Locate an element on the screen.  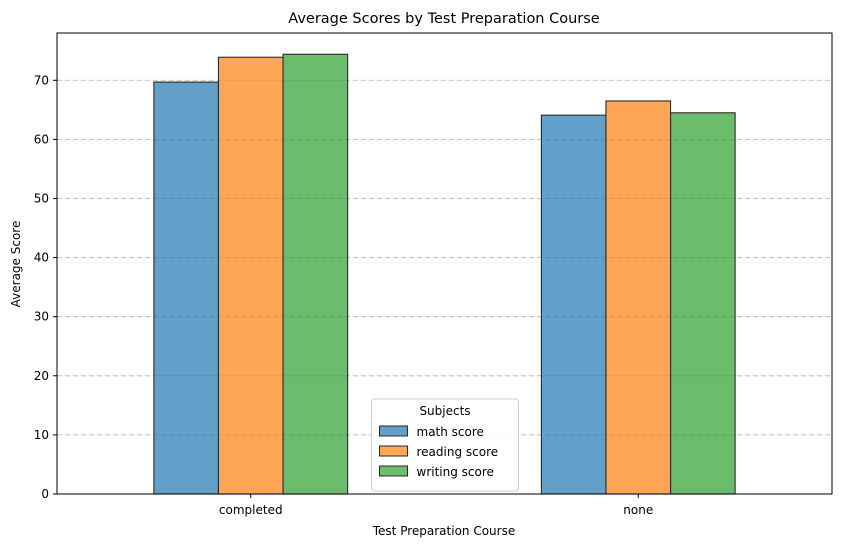
legend-box is located at coordinates (445, 445).